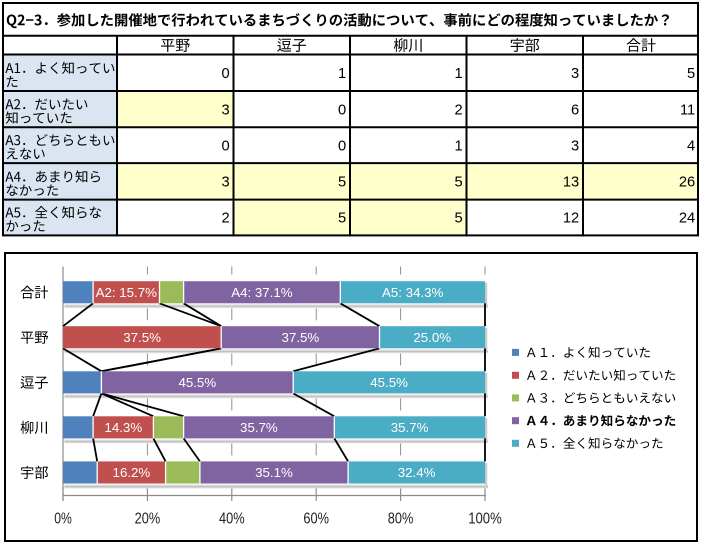 Image resolution: width=701 pixels, height=551 pixels. Describe the element at coordinates (571, 183) in the screenshot. I see `svg-text: 13` at that location.